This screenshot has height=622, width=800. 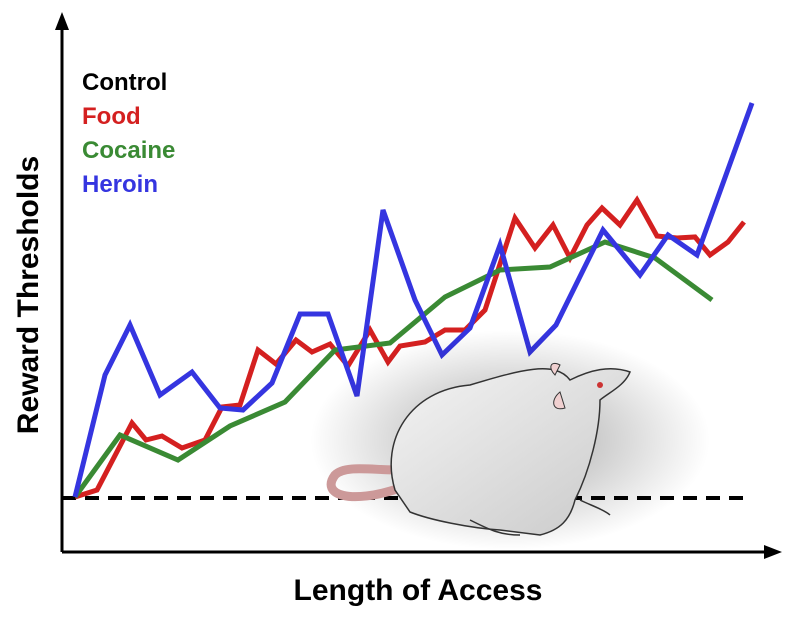 What do you see at coordinates (124, 82) in the screenshot?
I see `legend-label: Control` at bounding box center [124, 82].